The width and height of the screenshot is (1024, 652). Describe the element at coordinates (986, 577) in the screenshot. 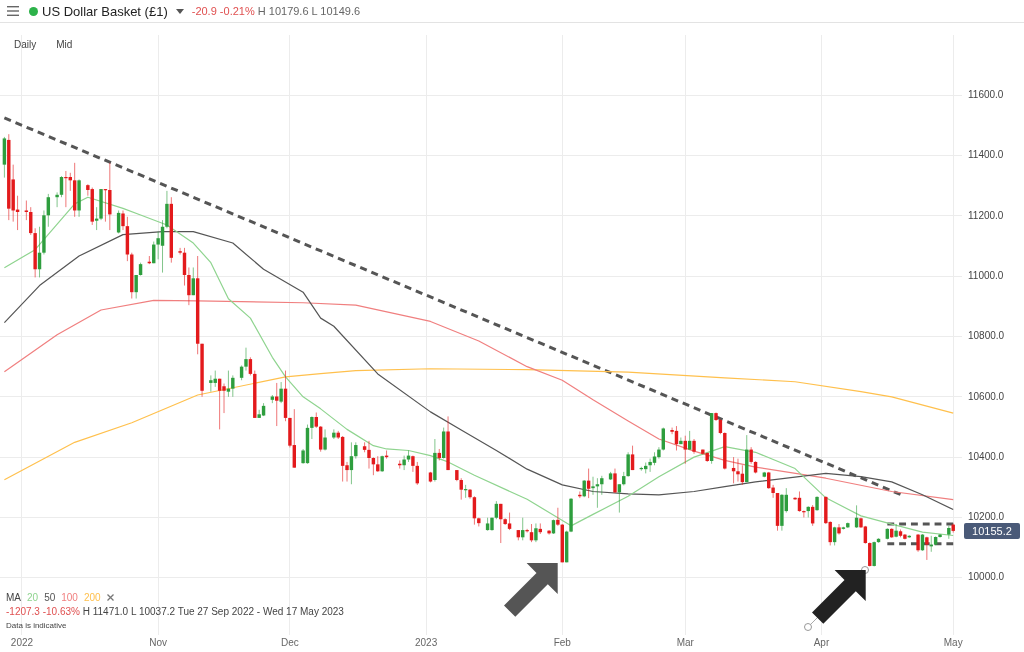

I see `y-tick-label: 10000.0` at that location.